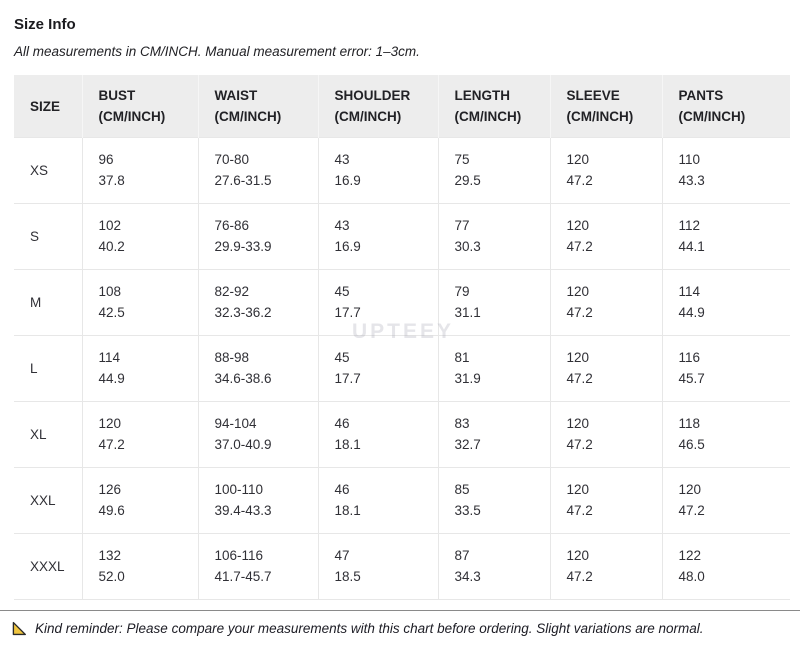 The image size is (800, 648). Describe the element at coordinates (605, 106) in the screenshot. I see `column-header-sleeve: SLEEVE (CM/INCH)` at that location.